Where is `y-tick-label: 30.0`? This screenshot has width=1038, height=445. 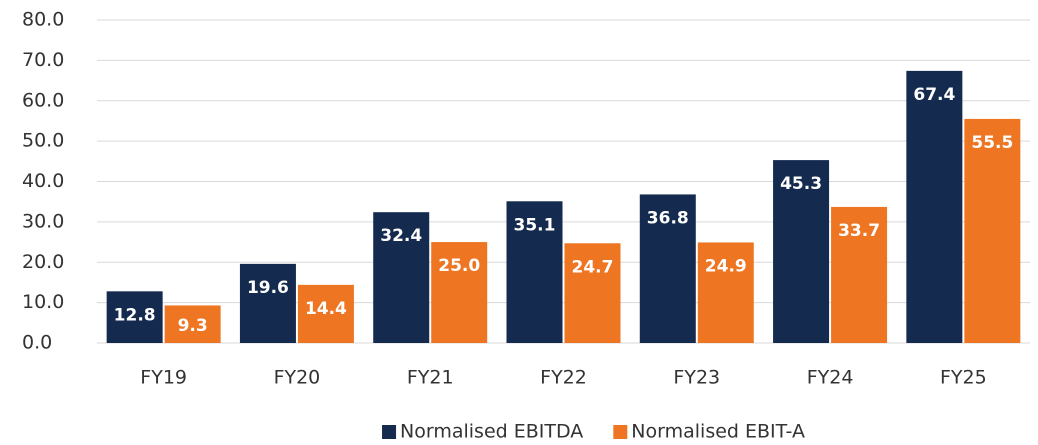
y-tick-label: 30.0 is located at coordinates (43, 221).